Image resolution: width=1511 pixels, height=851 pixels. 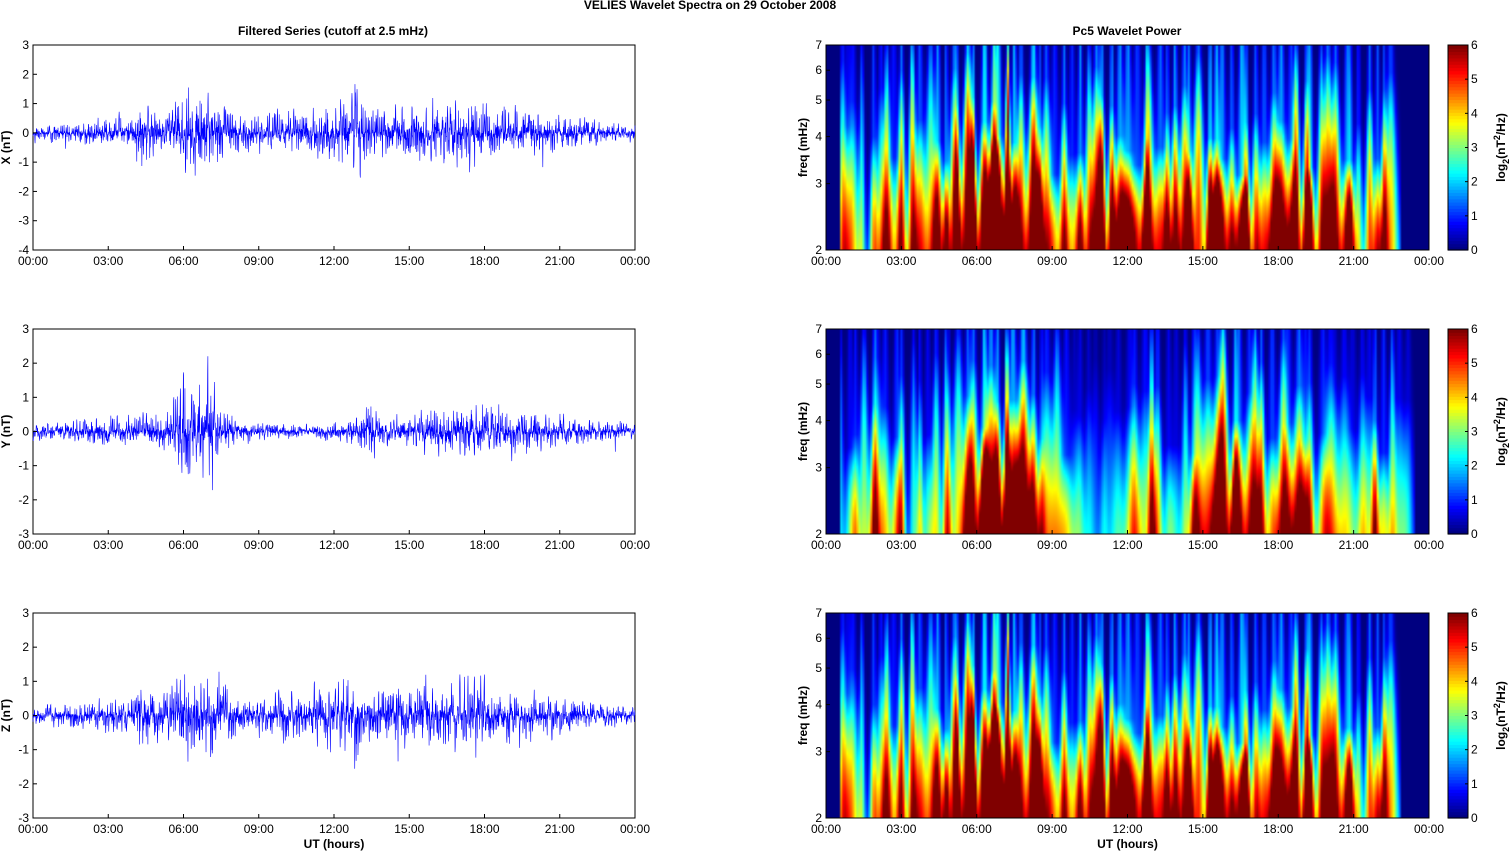 I want to click on series-ytick-label: -1, so click(x=23, y=162).